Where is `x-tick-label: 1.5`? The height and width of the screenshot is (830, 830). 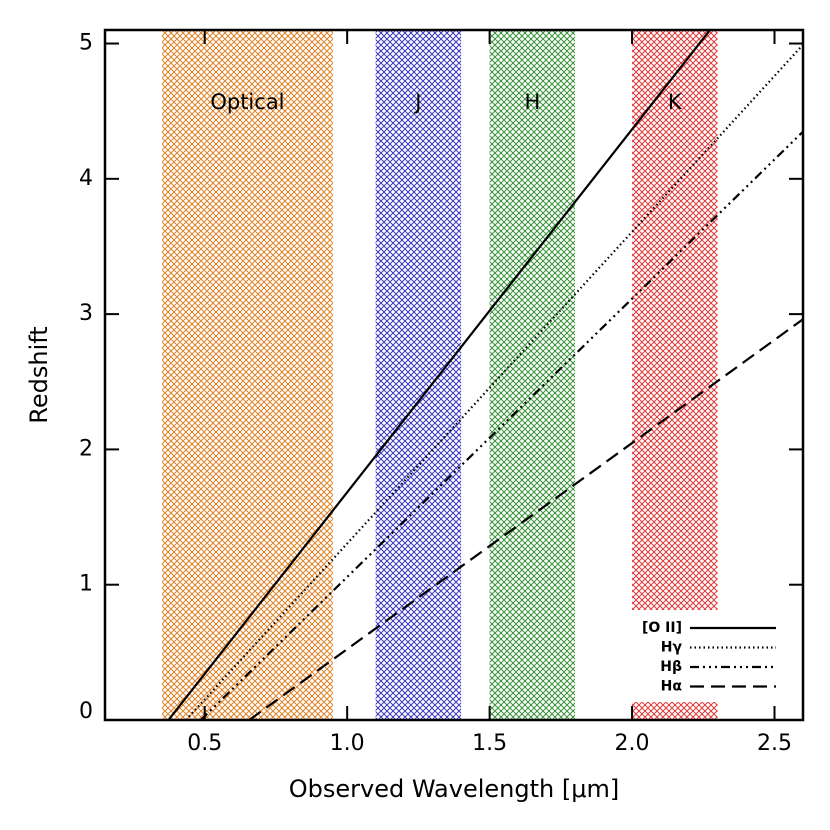
x-tick-label: 1.5 is located at coordinates (489, 743).